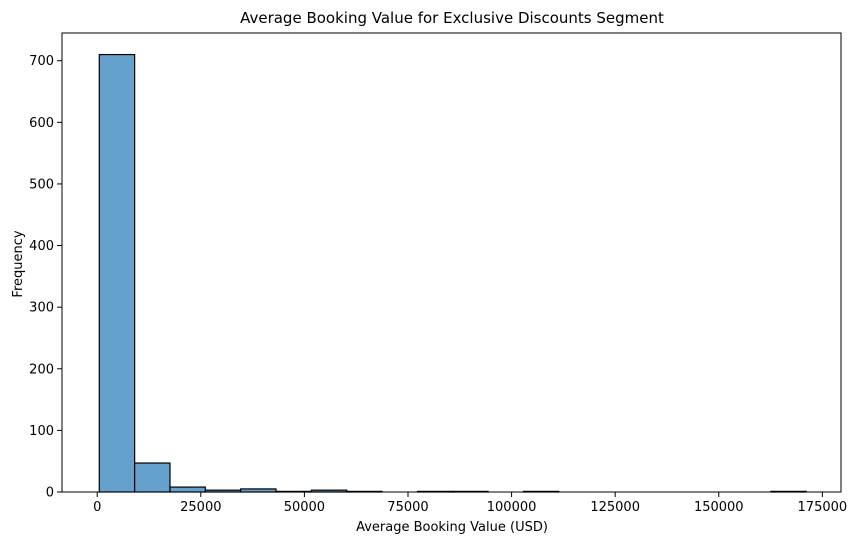 This screenshot has height=545, width=857. I want to click on y-tick-label: 600, so click(41, 123).